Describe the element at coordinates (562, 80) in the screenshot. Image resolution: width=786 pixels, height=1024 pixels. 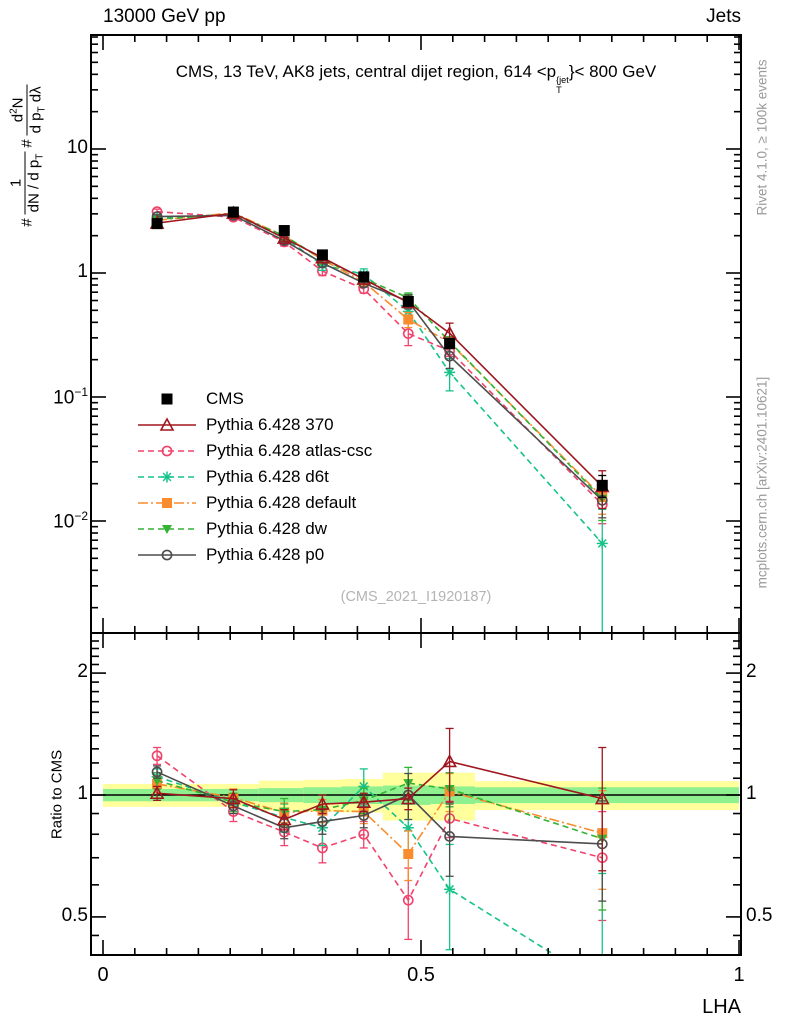
I see `title-superscript: {jet` at that location.